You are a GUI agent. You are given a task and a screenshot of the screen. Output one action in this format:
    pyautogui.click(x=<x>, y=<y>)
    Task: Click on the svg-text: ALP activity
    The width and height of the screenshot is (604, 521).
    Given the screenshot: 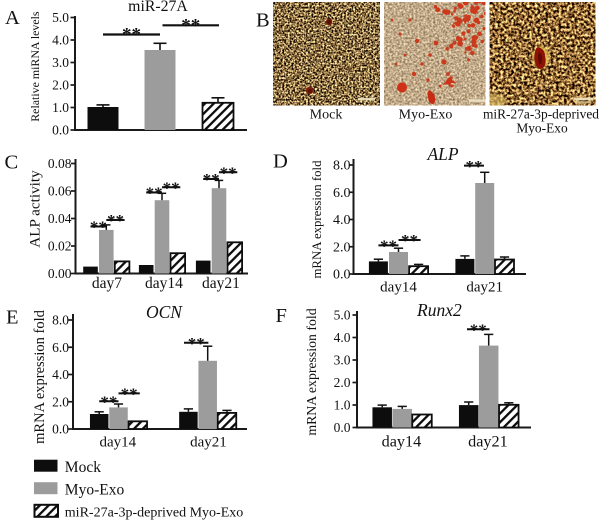 What is the action you would take?
    pyautogui.click(x=35, y=209)
    